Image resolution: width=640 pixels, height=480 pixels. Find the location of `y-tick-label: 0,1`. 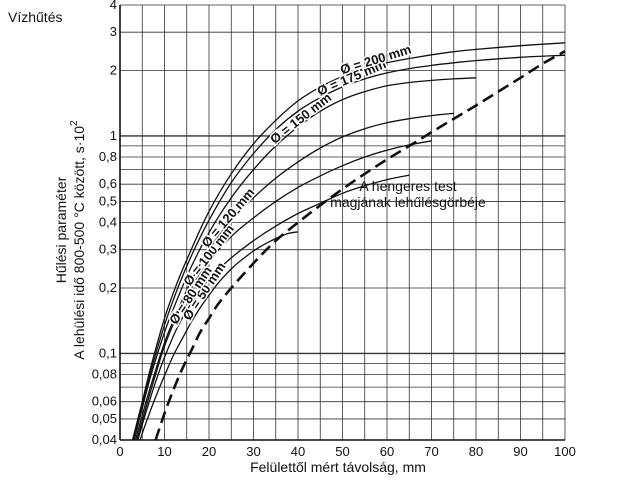

y-tick-label: 0,1 is located at coordinates (108, 352).